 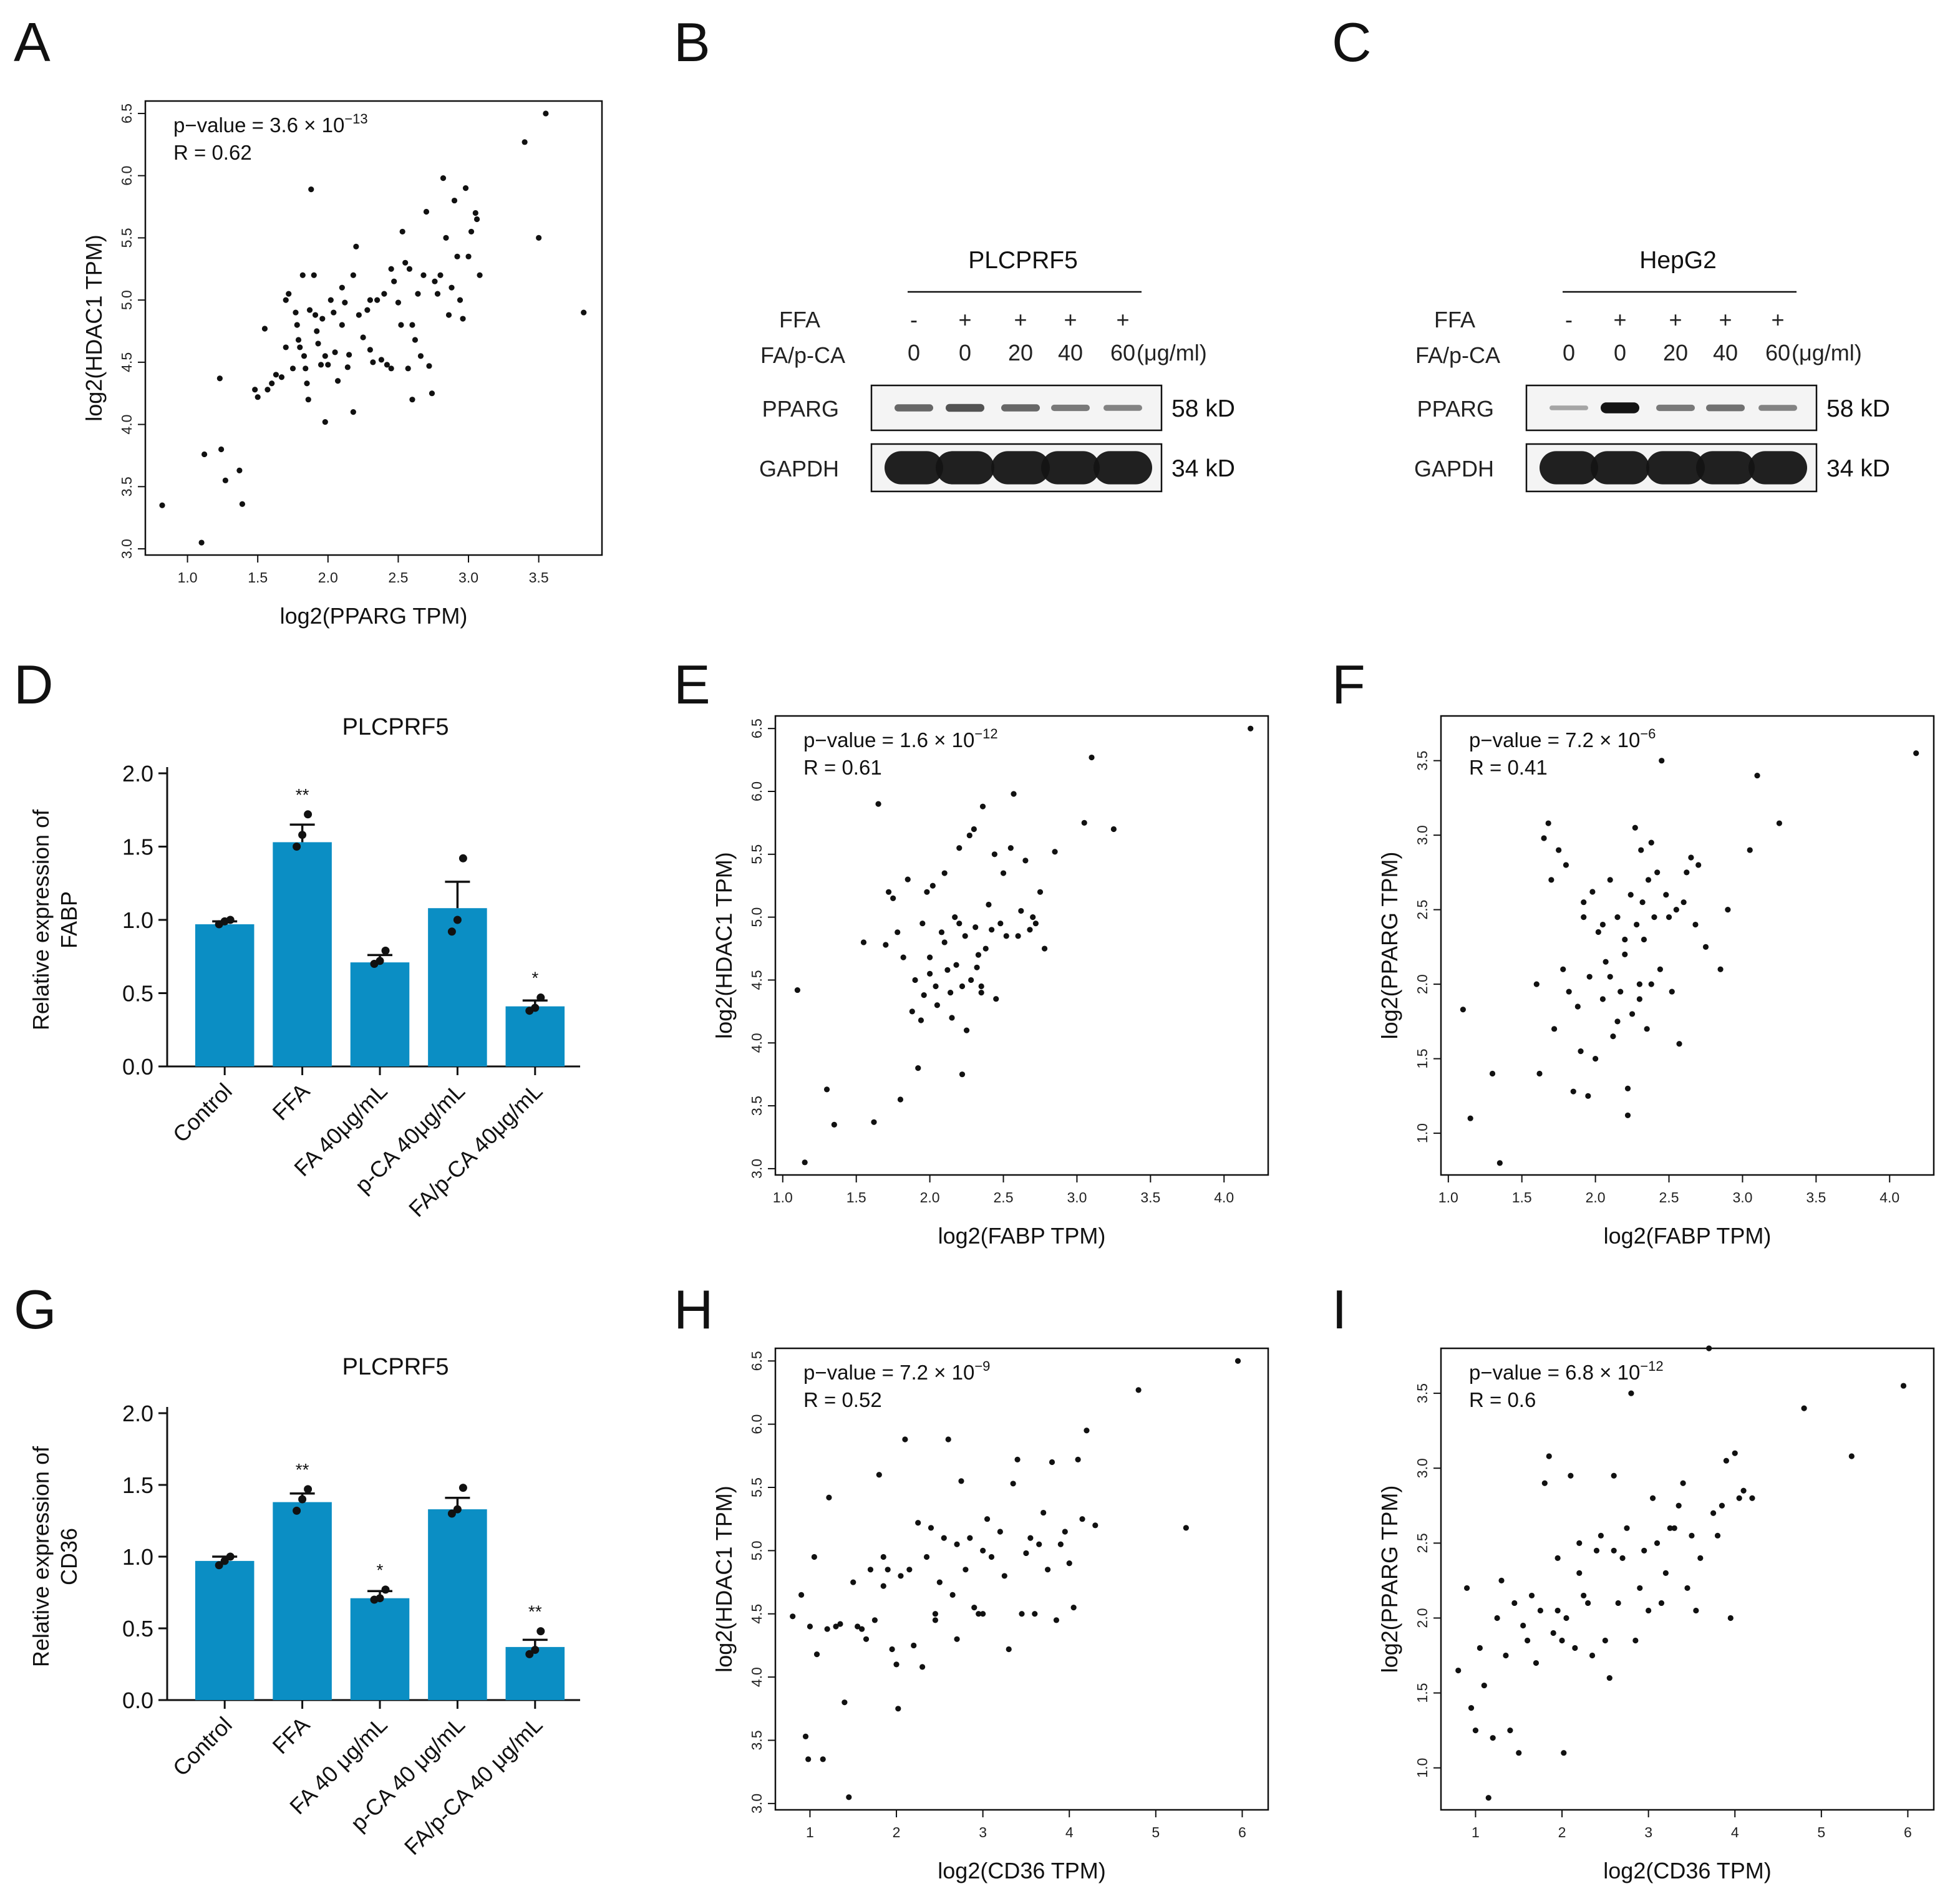 I want to click on x-tick-label: 5, so click(x=1821, y=1832).